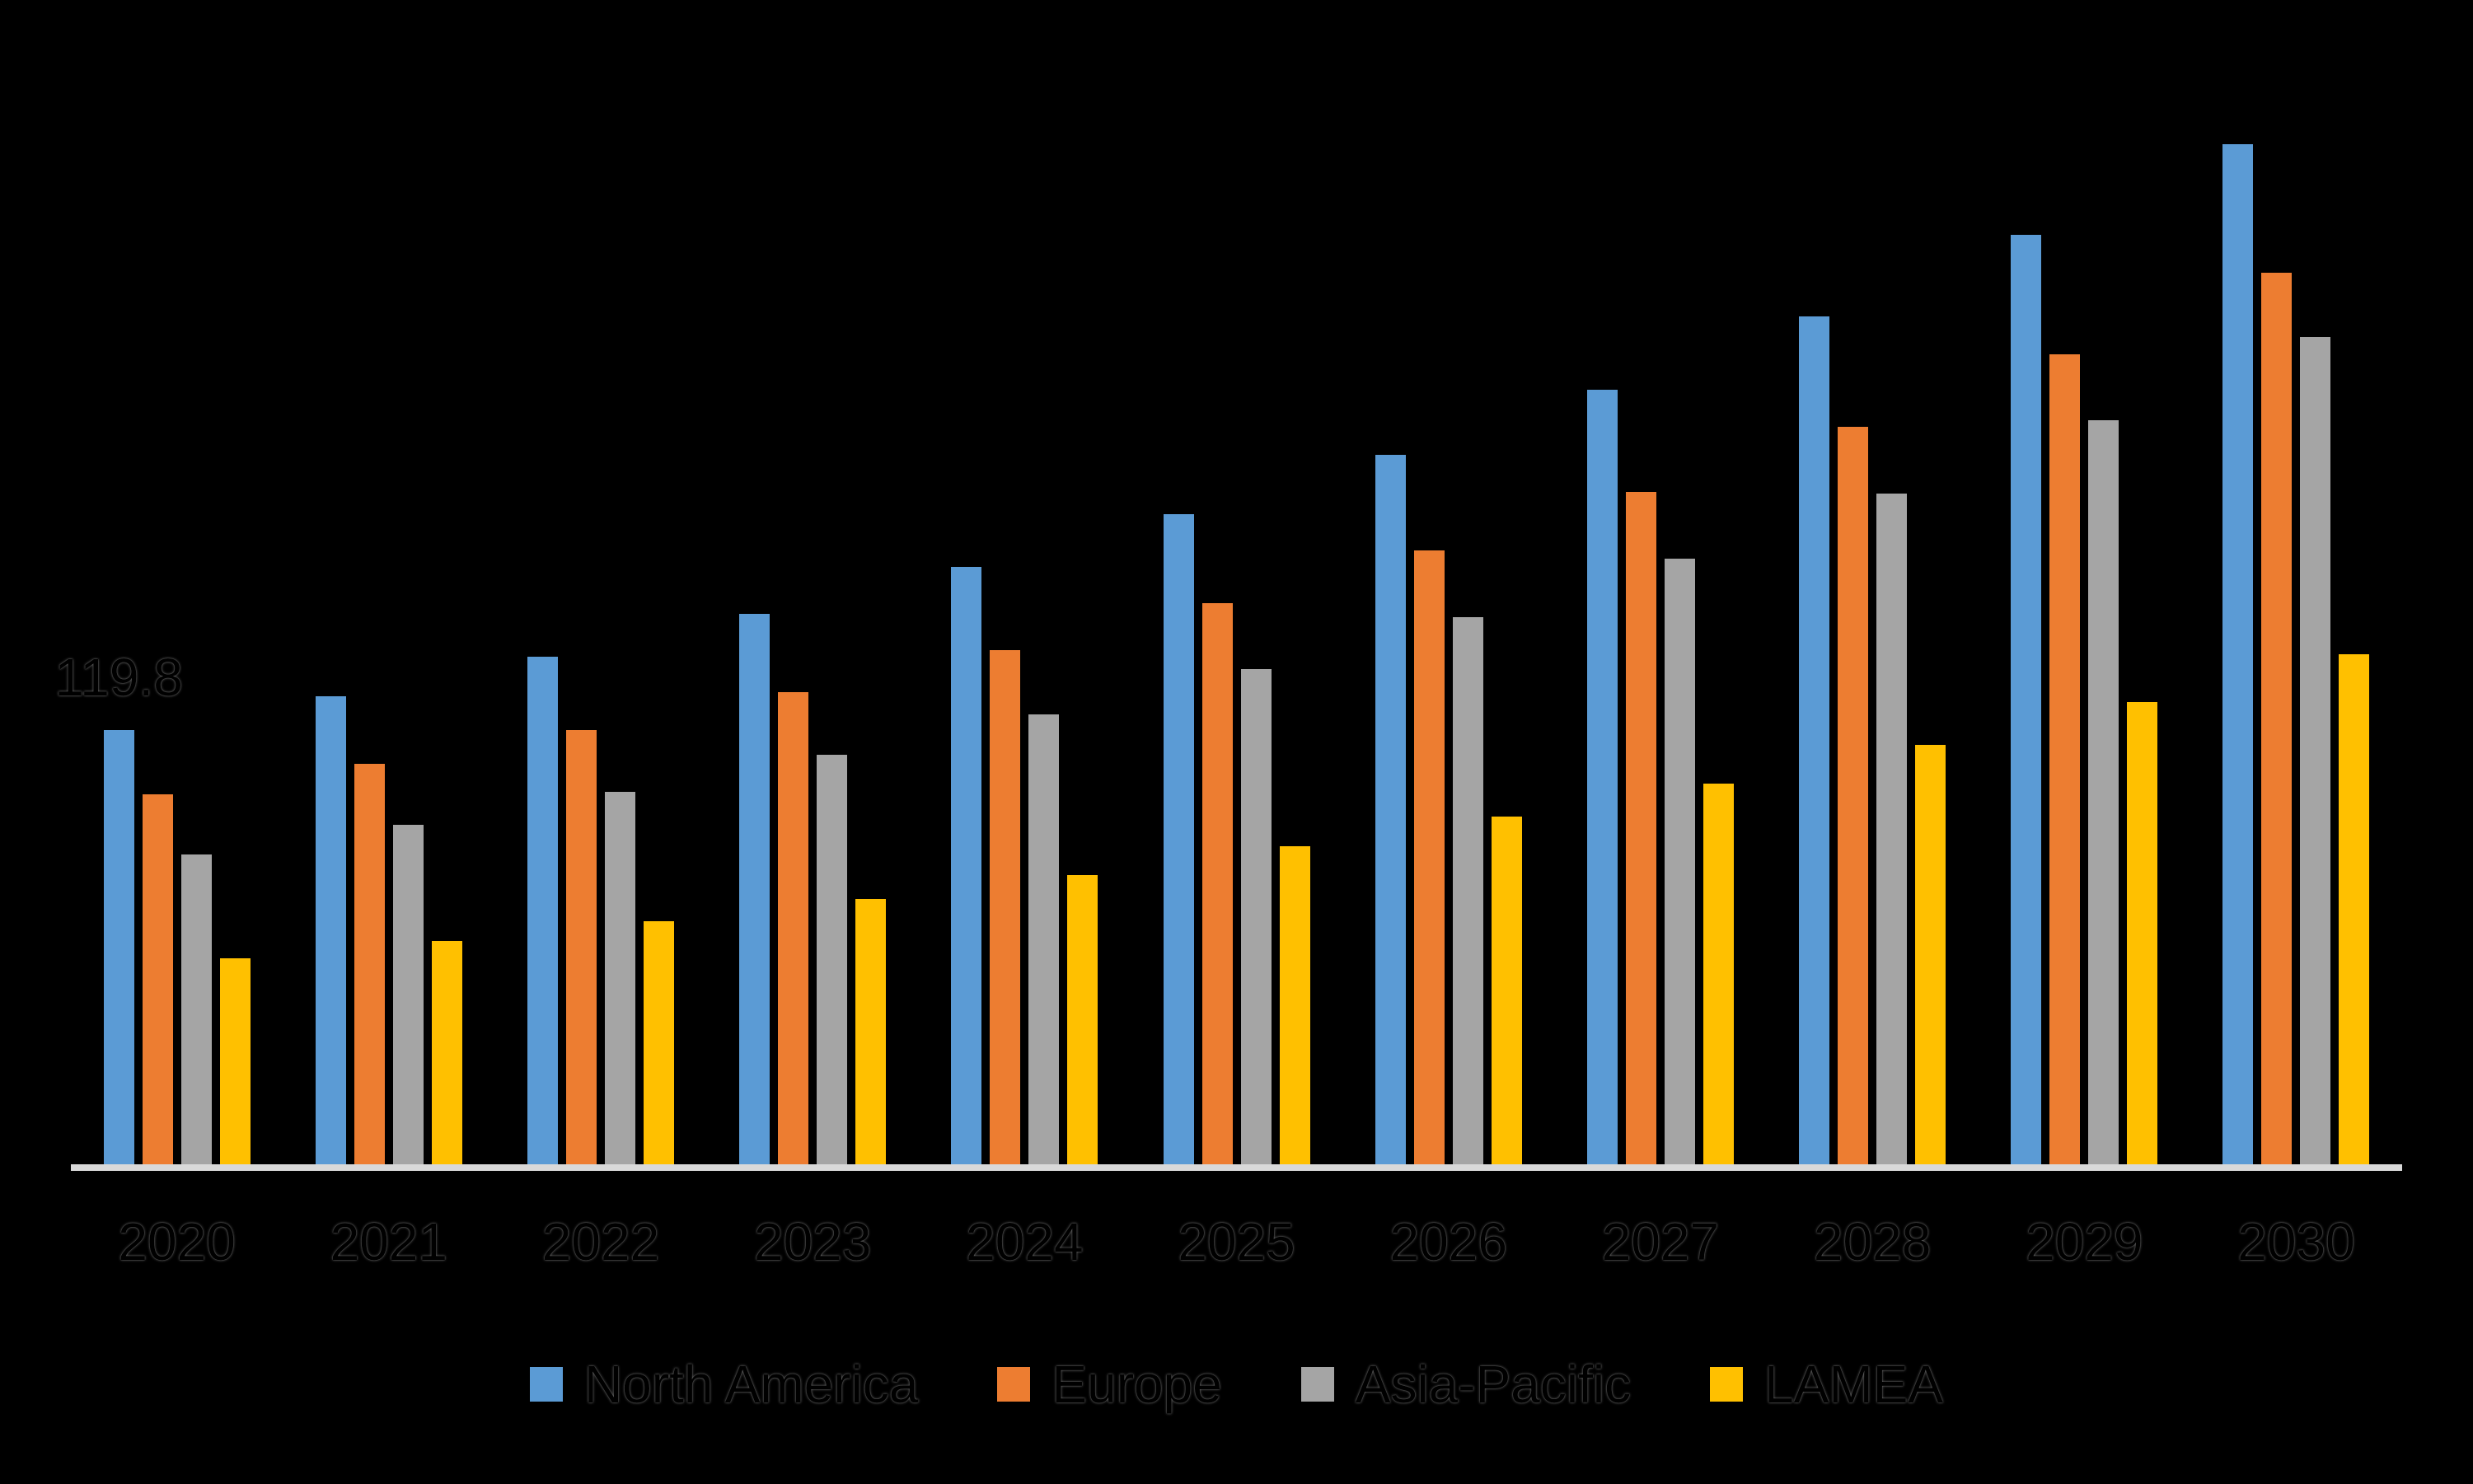 Image resolution: width=2473 pixels, height=1484 pixels. I want to click on bar-group-2021, so click(389, 611).